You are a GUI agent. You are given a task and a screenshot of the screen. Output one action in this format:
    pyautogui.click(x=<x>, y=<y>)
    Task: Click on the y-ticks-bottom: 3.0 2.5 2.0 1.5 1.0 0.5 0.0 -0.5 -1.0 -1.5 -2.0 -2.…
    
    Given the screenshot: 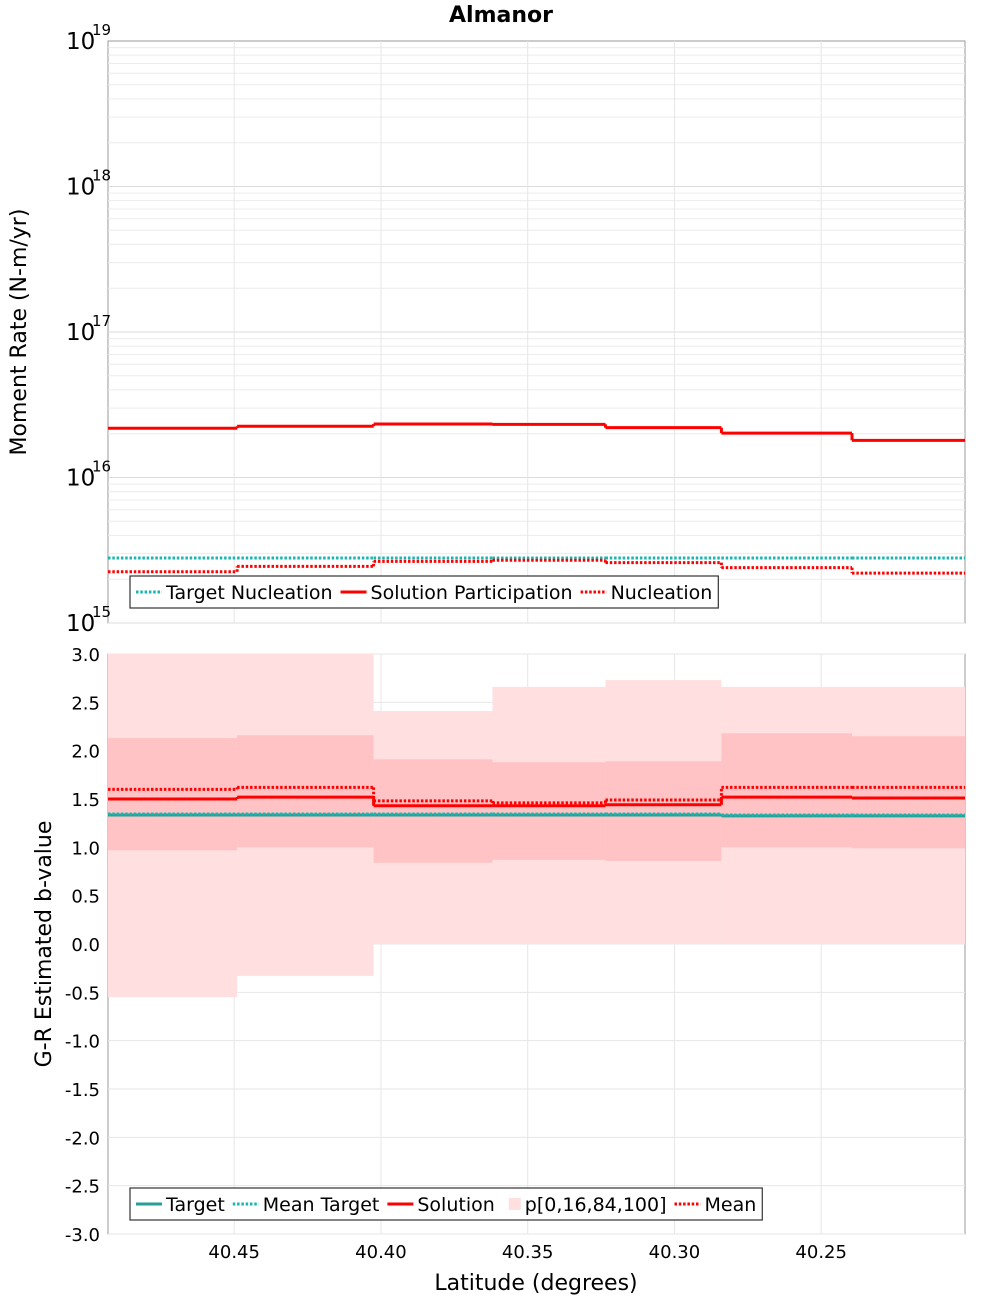 What is the action you would take?
    pyautogui.click(x=82, y=945)
    